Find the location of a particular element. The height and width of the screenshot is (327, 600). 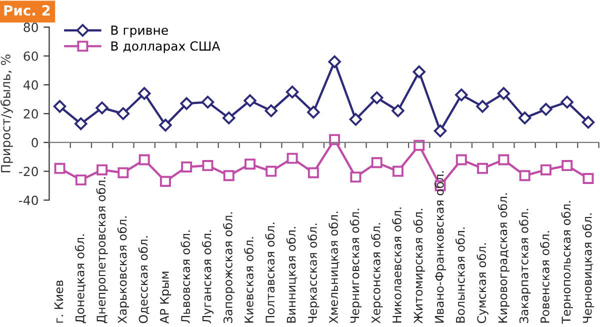

y-tick-label: 40 is located at coordinates (30, 85).